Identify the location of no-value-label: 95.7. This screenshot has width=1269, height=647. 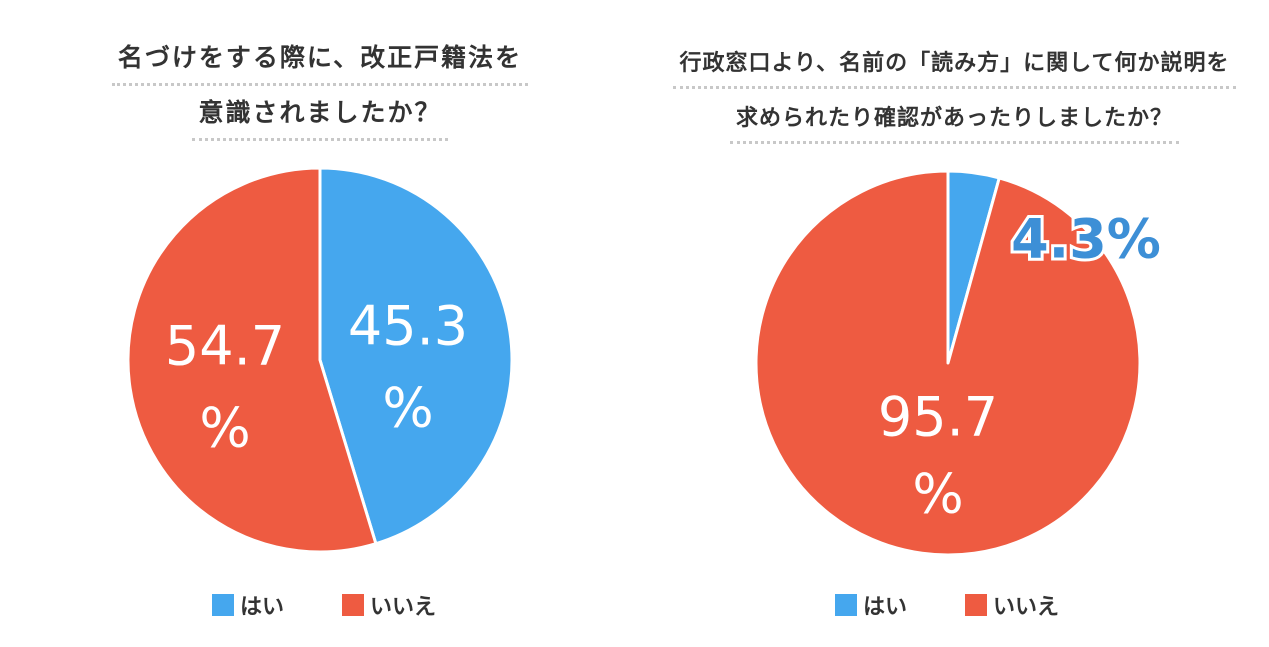
(938, 417).